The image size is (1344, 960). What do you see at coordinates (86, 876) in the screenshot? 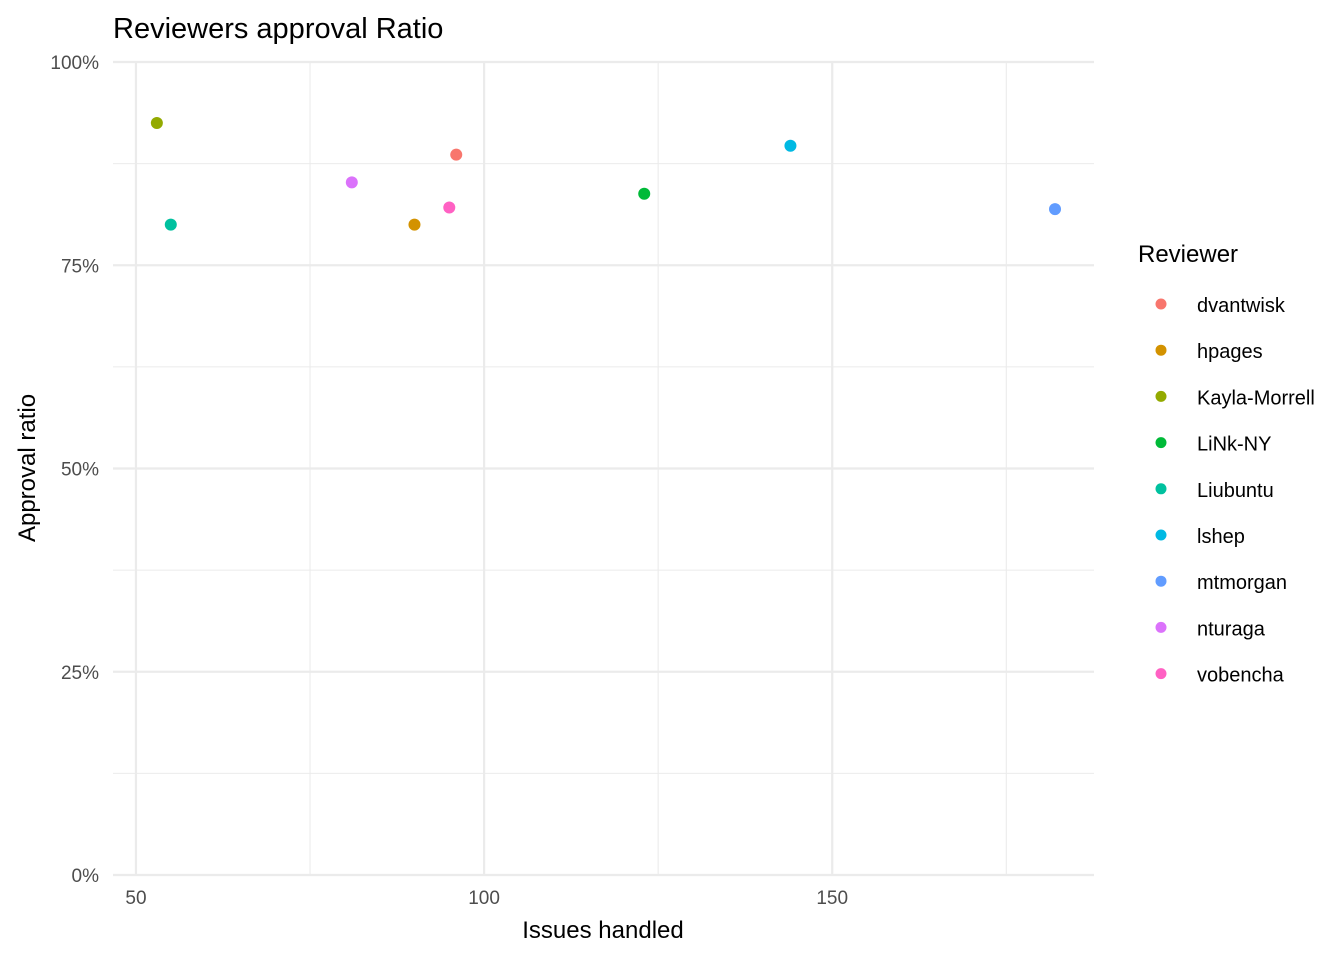
I see `y-tick-label: 0%` at bounding box center [86, 876].